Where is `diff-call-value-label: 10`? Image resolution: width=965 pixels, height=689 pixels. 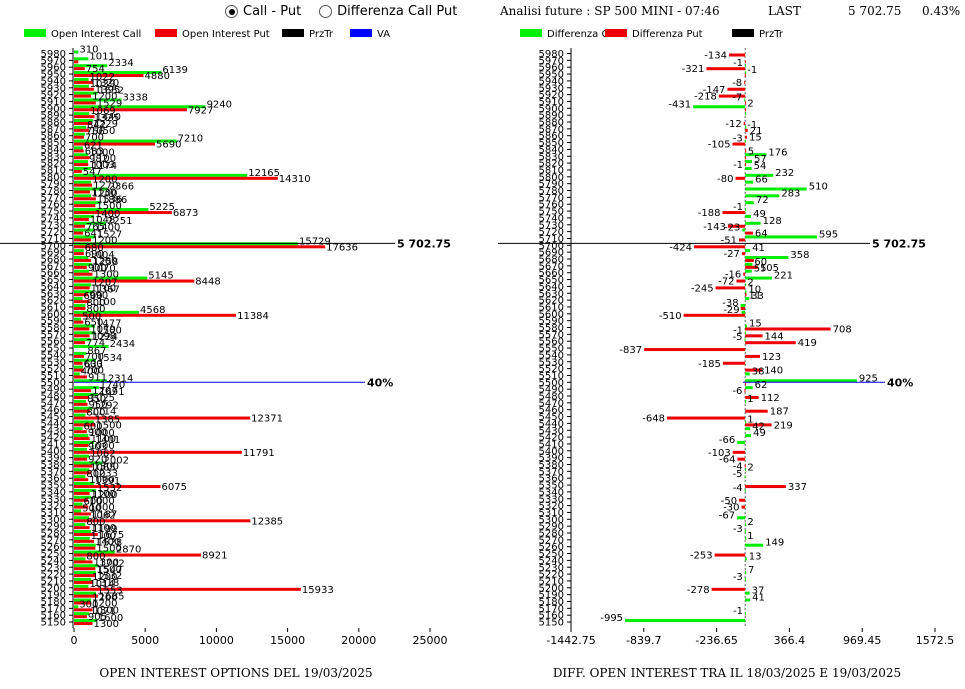 diff-call-value-label: 10 is located at coordinates (754, 289).